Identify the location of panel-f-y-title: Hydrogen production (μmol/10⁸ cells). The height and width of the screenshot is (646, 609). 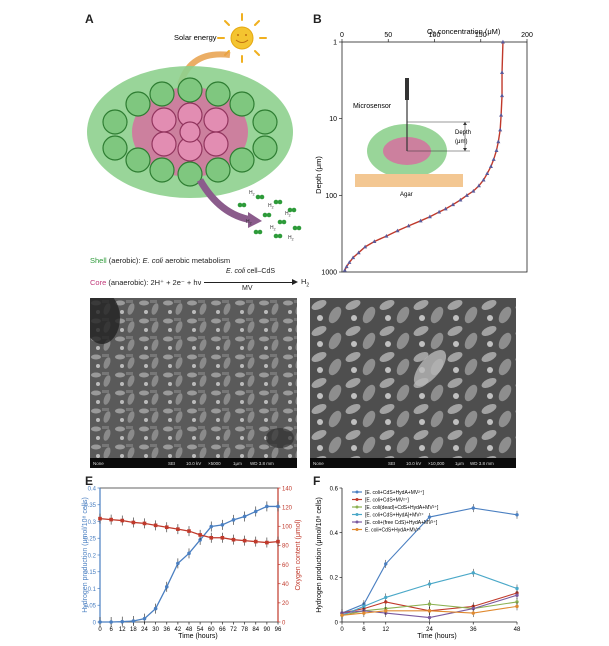
(319, 555).